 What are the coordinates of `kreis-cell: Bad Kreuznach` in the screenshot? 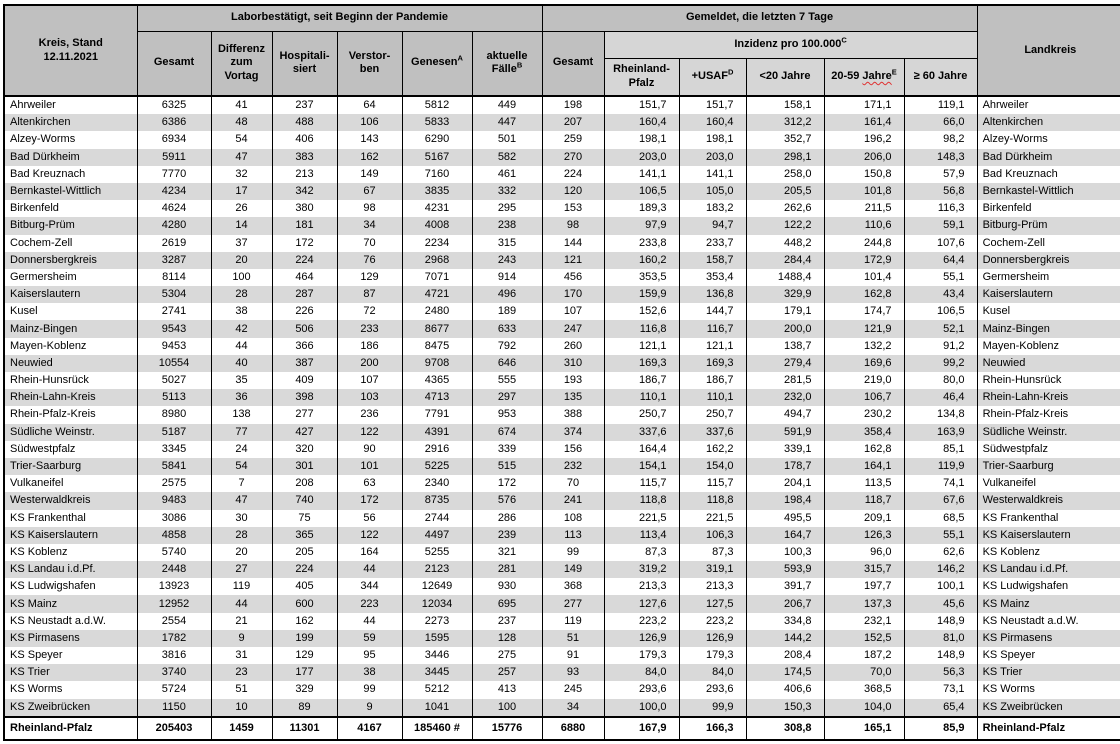 It's located at (70, 174).